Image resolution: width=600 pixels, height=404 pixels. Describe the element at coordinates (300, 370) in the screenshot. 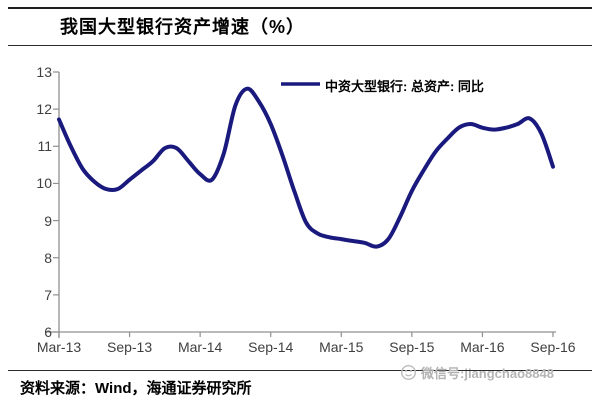

I see `footer-rule` at that location.